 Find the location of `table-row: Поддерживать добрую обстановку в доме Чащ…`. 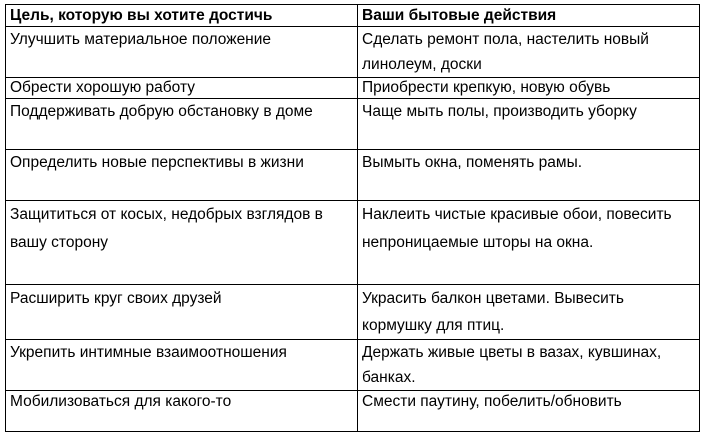

table-row: Поддерживать добрую обстановку в доме Чащ… is located at coordinates (352, 124).